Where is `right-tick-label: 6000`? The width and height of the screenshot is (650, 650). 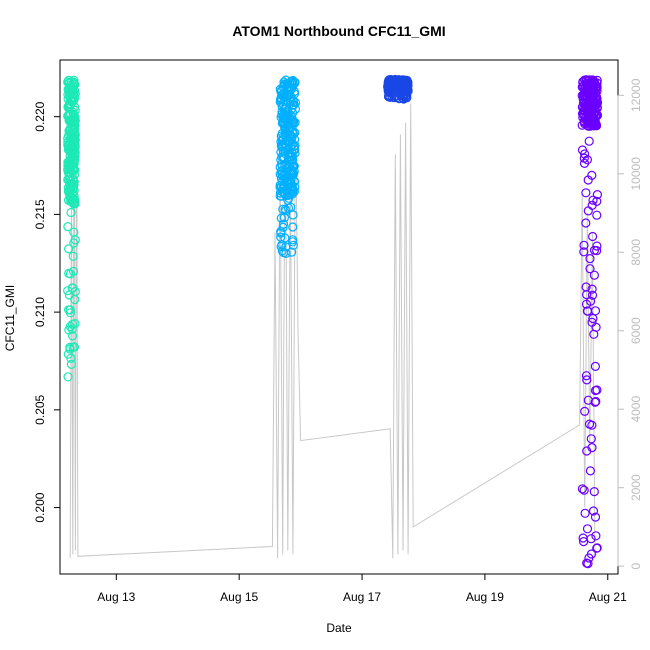
right-tick-label: 6000 is located at coordinates (636, 330).